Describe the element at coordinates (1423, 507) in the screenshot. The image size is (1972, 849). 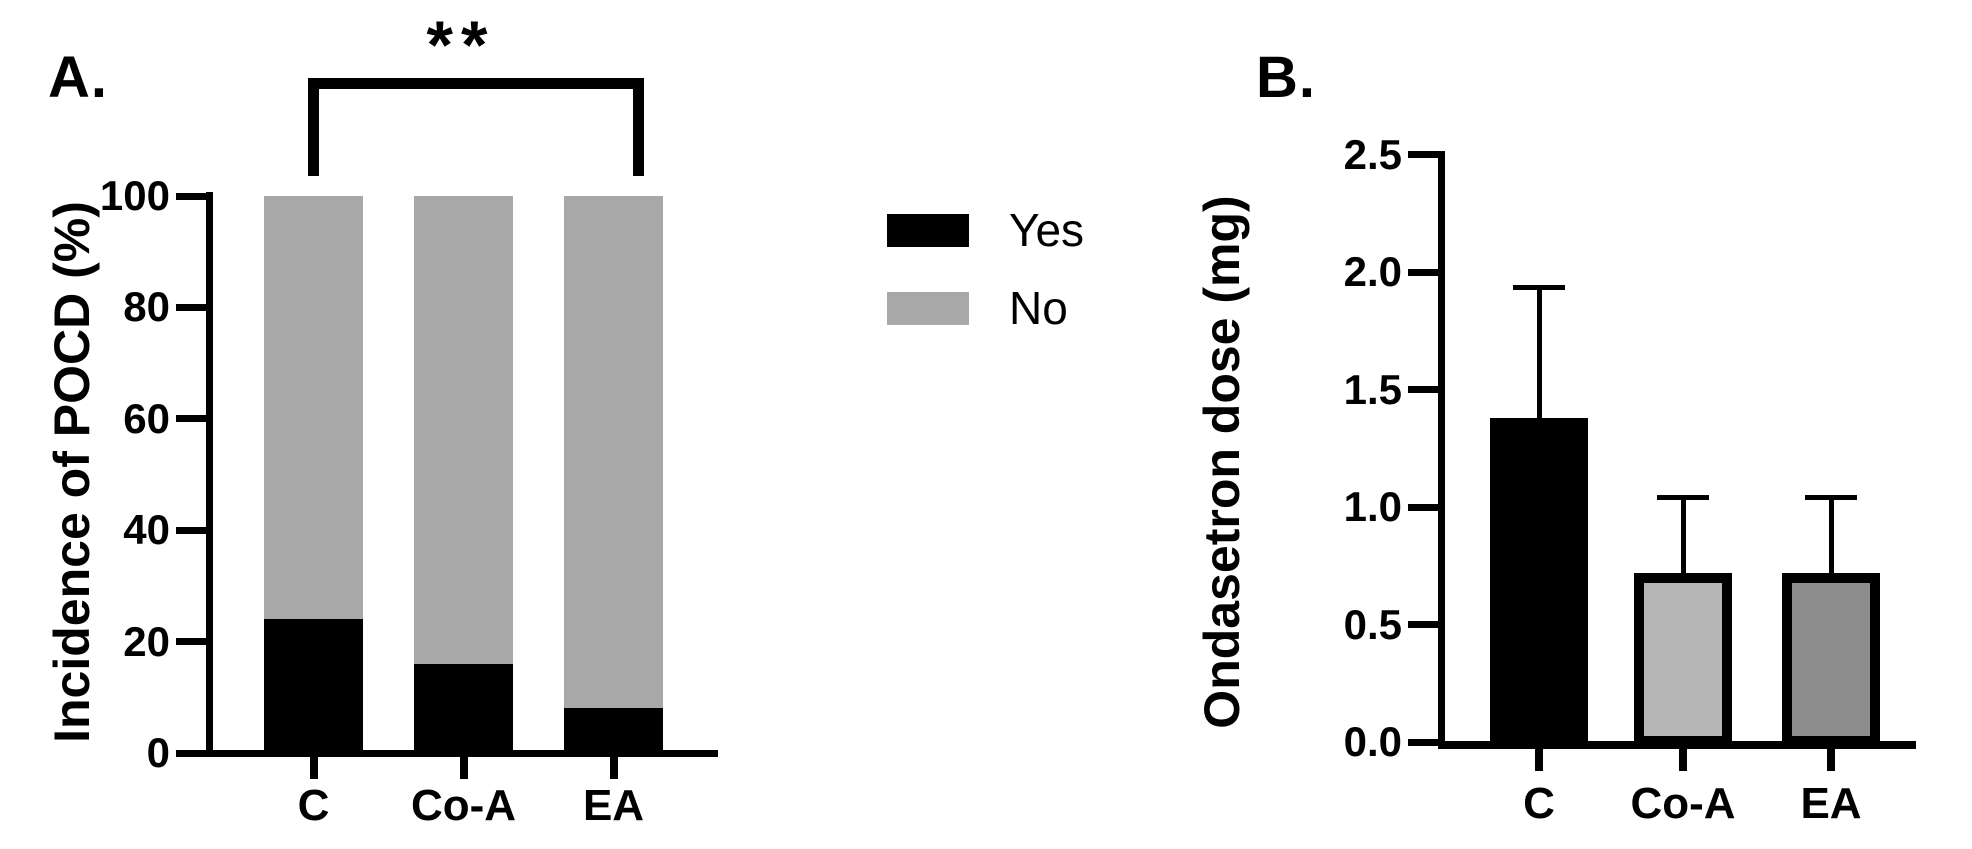
I see `panel-b-ytick-1.0` at that location.